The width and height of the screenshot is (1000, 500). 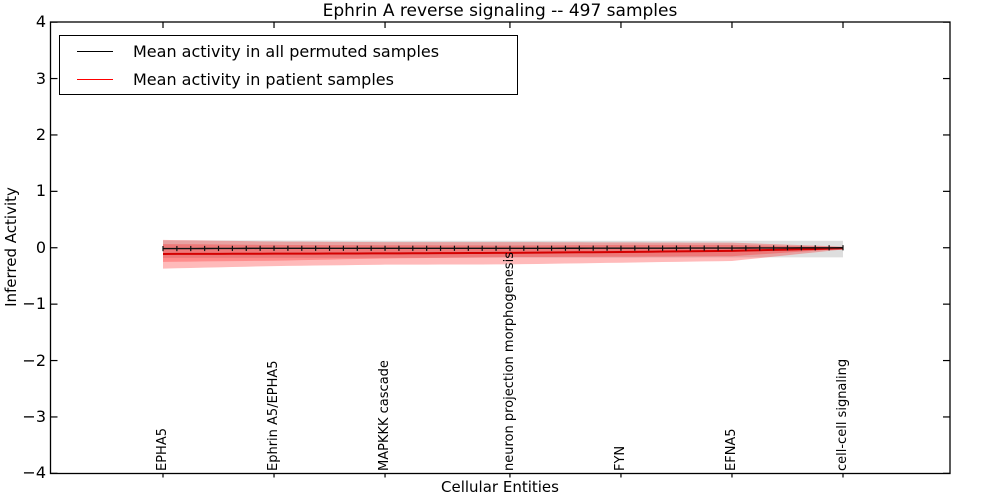 What do you see at coordinates (385, 415) in the screenshot?
I see `x-tick-label: MAPKKK cascade` at bounding box center [385, 415].